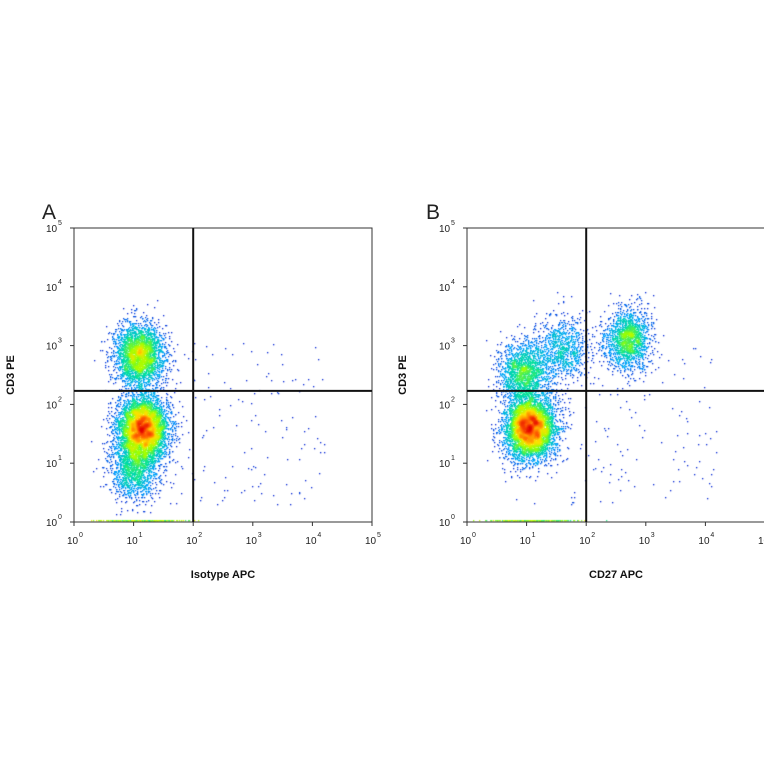 Image resolution: width=764 pixels, height=764 pixels. What do you see at coordinates (379, 535) in the screenshot?
I see `x-tick-exponent: 5` at bounding box center [379, 535].